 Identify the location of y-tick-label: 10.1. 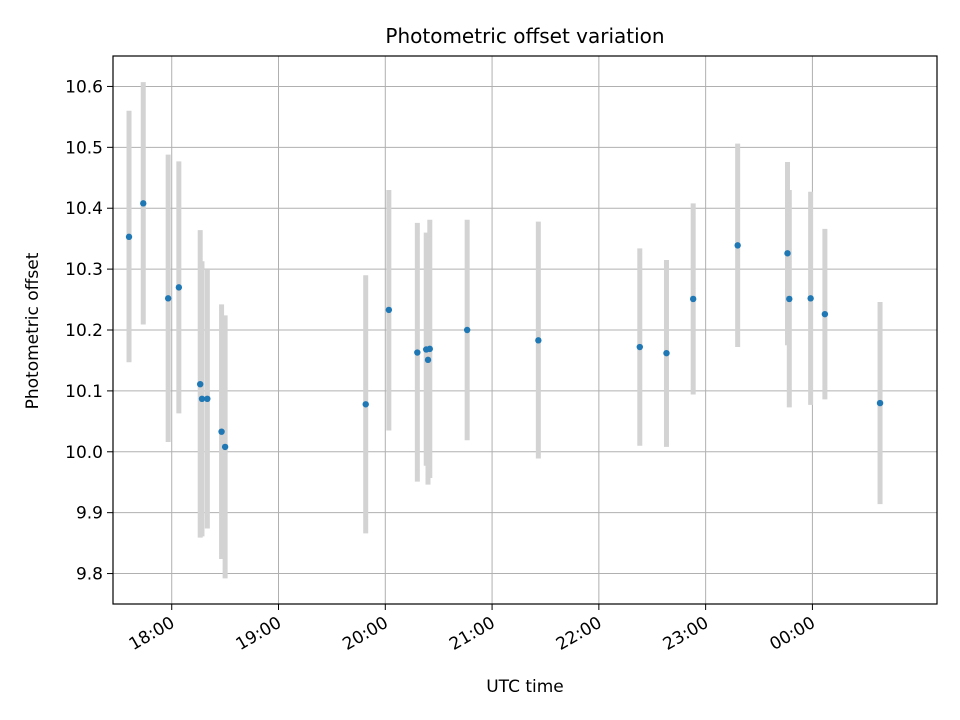
(84, 392).